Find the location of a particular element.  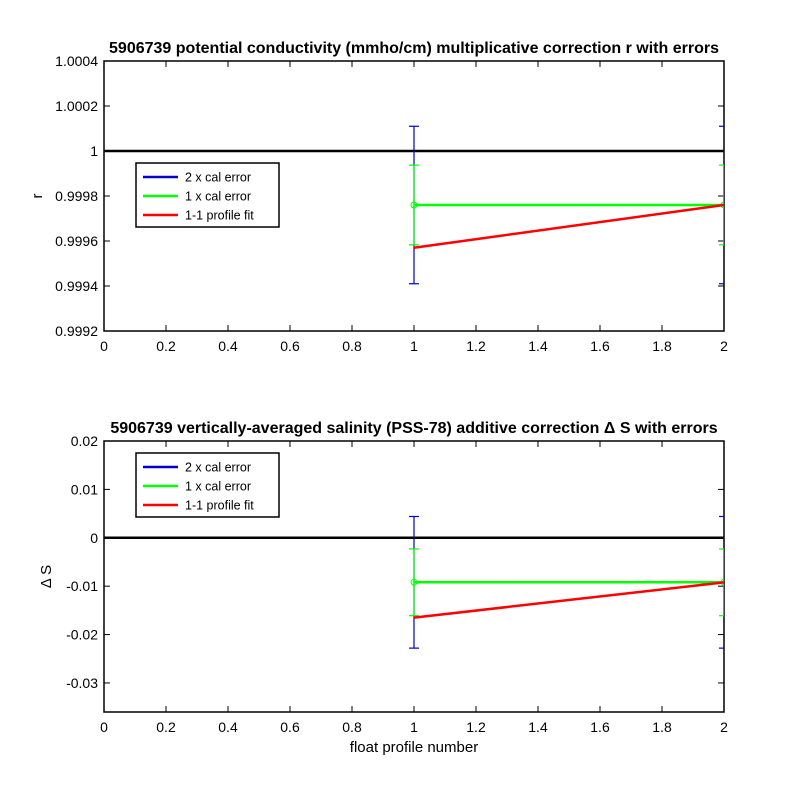

y-tick-label: 0.01 is located at coordinates (84, 489).